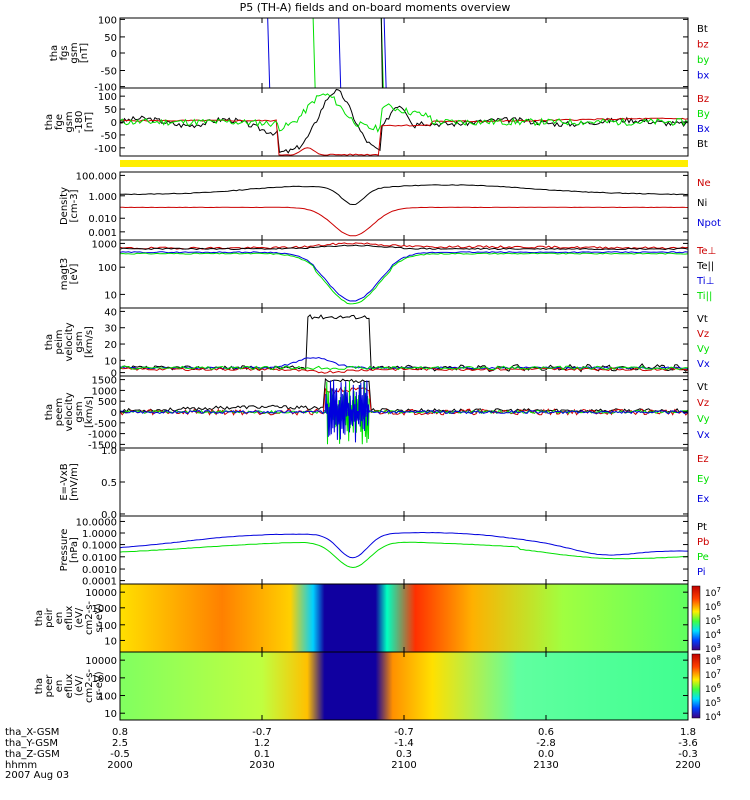 The image size is (750, 800). I want to click on peem-ytick-label: 1000, so click(104, 391).